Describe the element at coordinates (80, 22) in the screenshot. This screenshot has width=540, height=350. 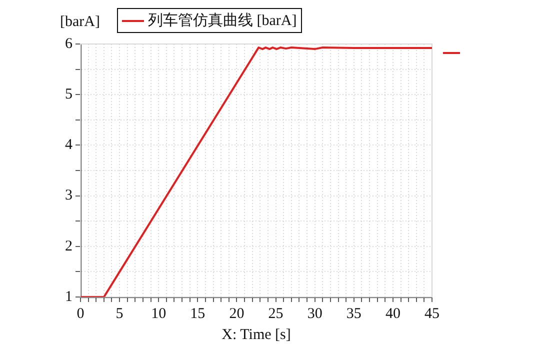
I see `y-axis-title: [barA]` at that location.